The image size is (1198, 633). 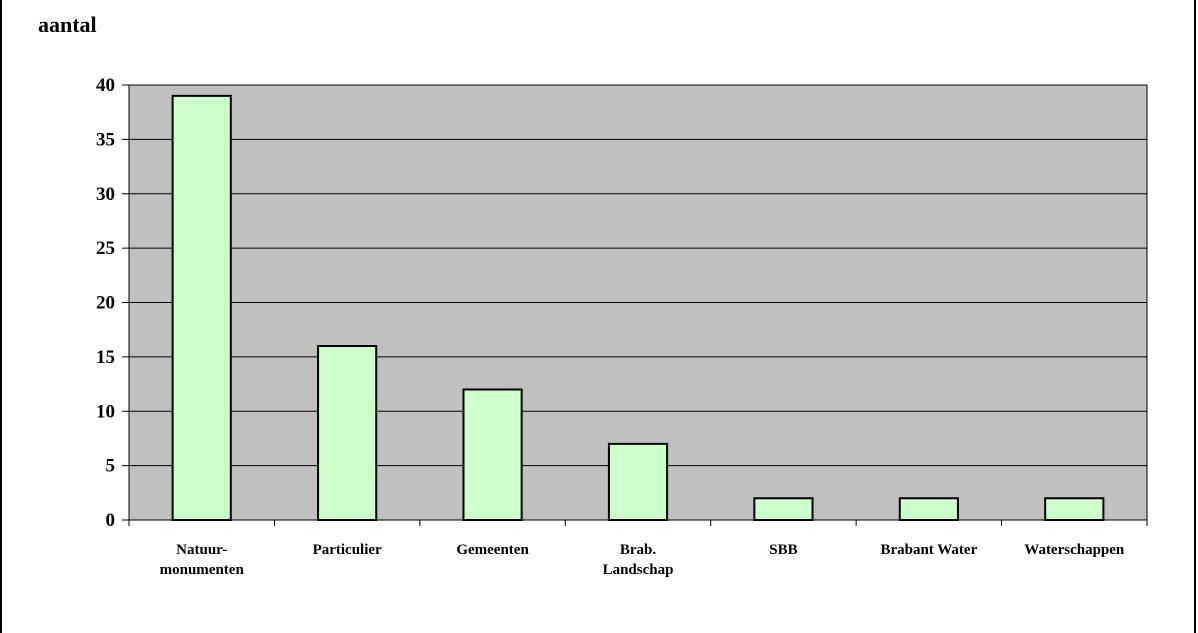 What do you see at coordinates (67, 24) in the screenshot?
I see `y-axis-label: aantal` at bounding box center [67, 24].